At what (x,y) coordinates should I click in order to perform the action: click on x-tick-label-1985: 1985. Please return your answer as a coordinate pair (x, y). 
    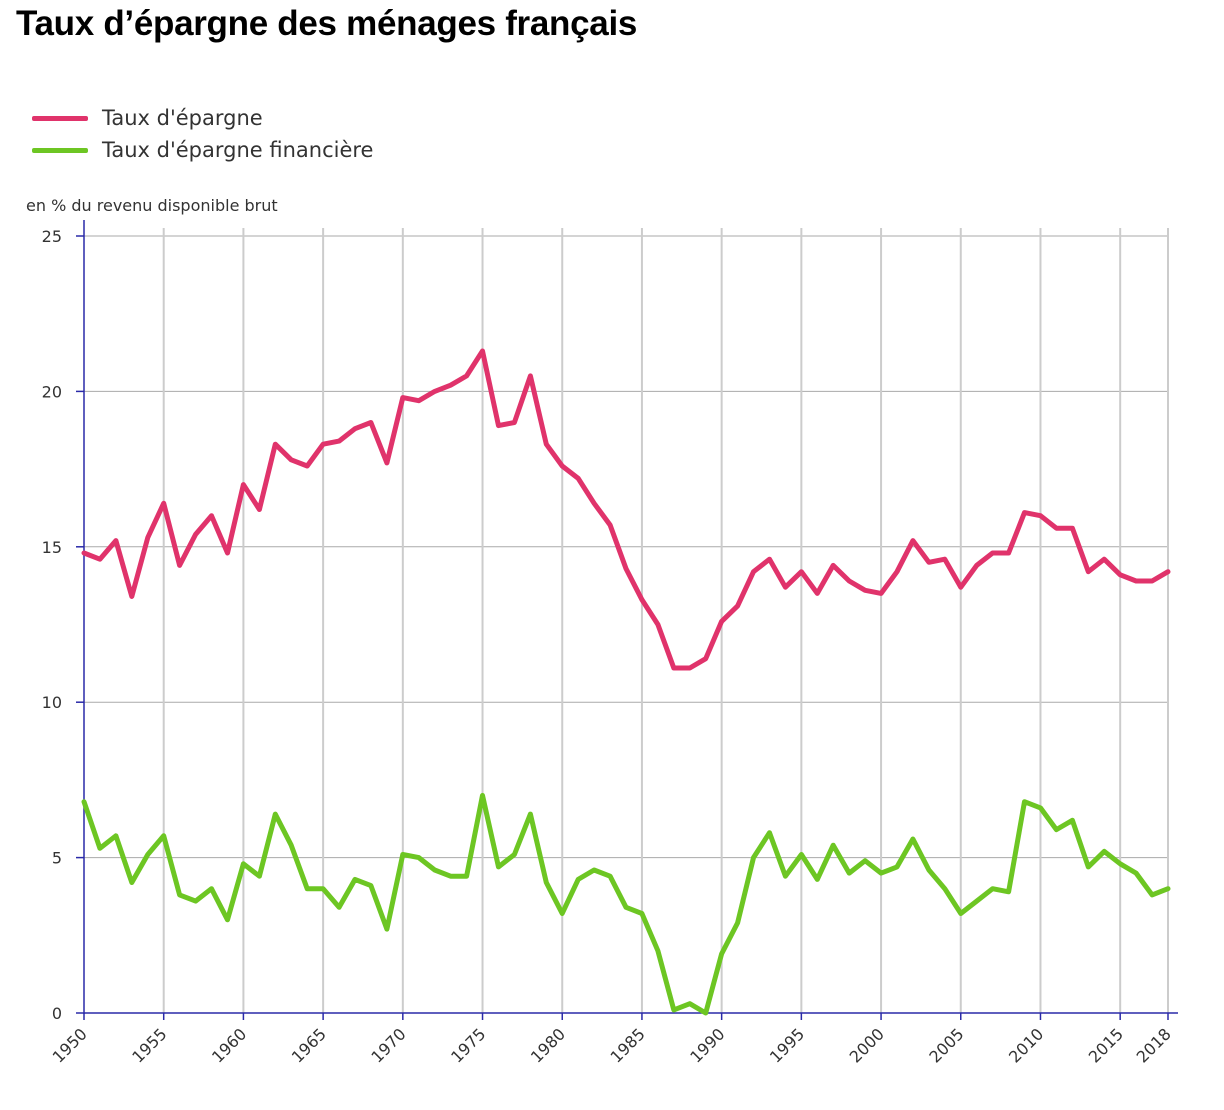
    Looking at the image, I should click on (628, 1045).